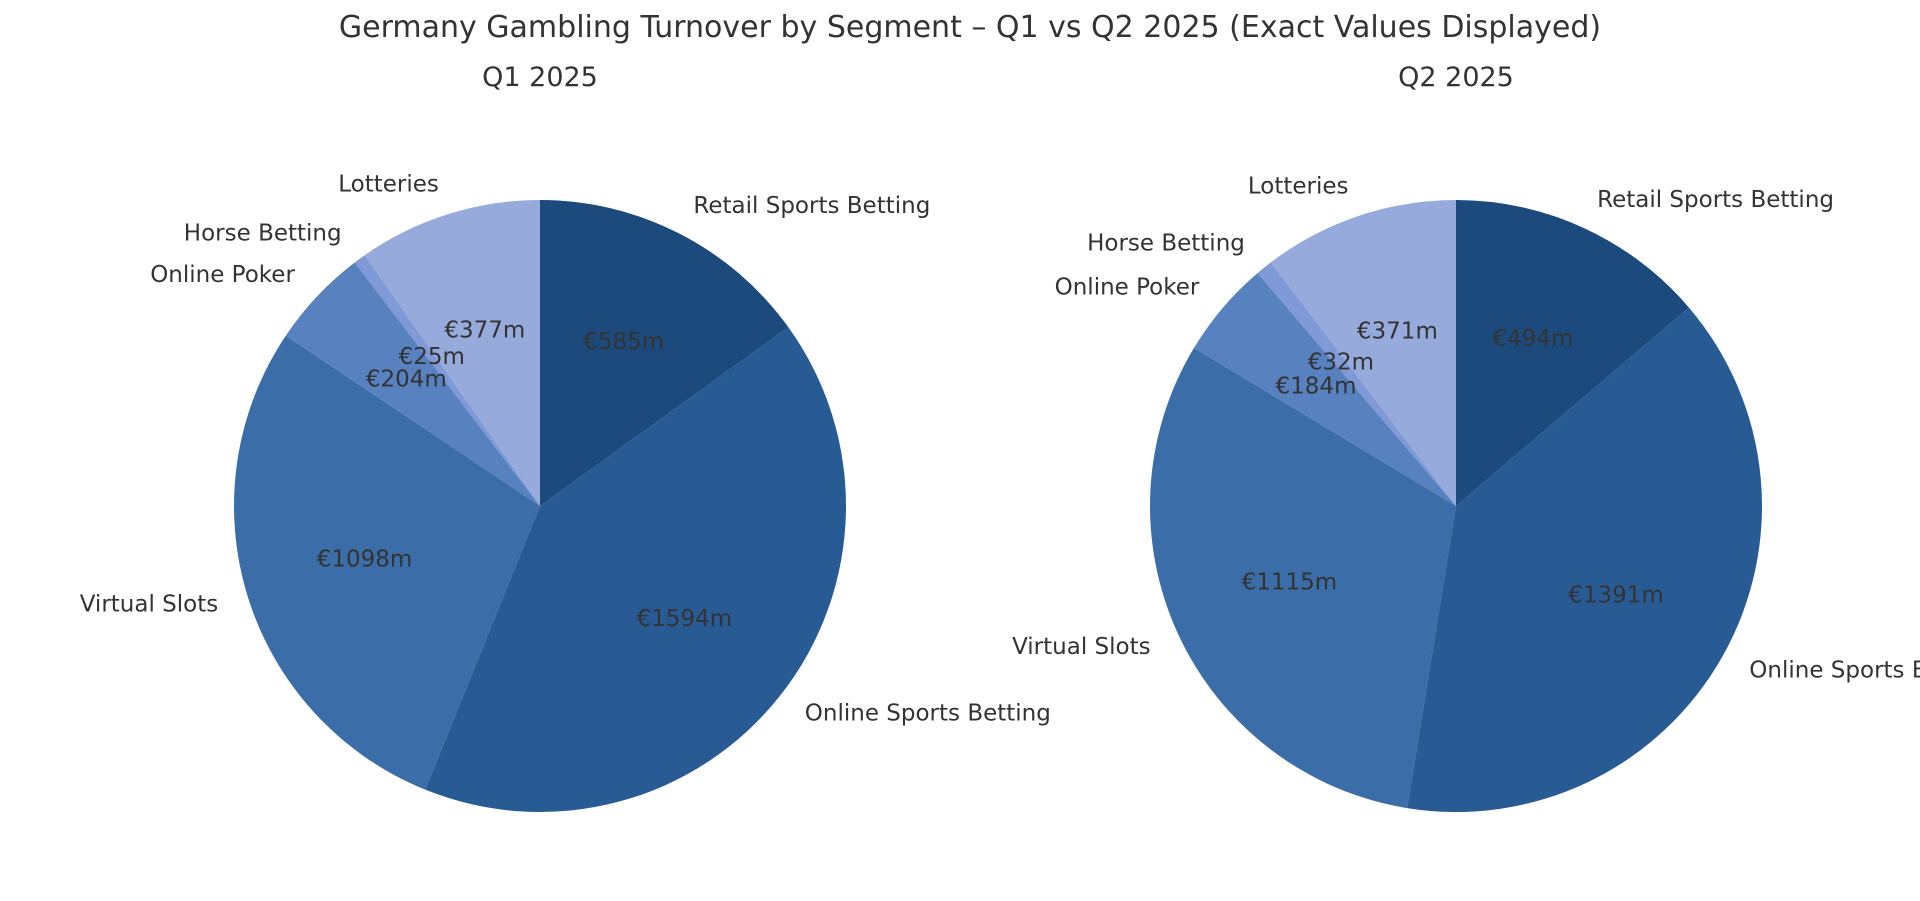 The image size is (1920, 901). What do you see at coordinates (685, 619) in the screenshot?
I see `pie-value-q1-online-sports-betting: €1594m` at bounding box center [685, 619].